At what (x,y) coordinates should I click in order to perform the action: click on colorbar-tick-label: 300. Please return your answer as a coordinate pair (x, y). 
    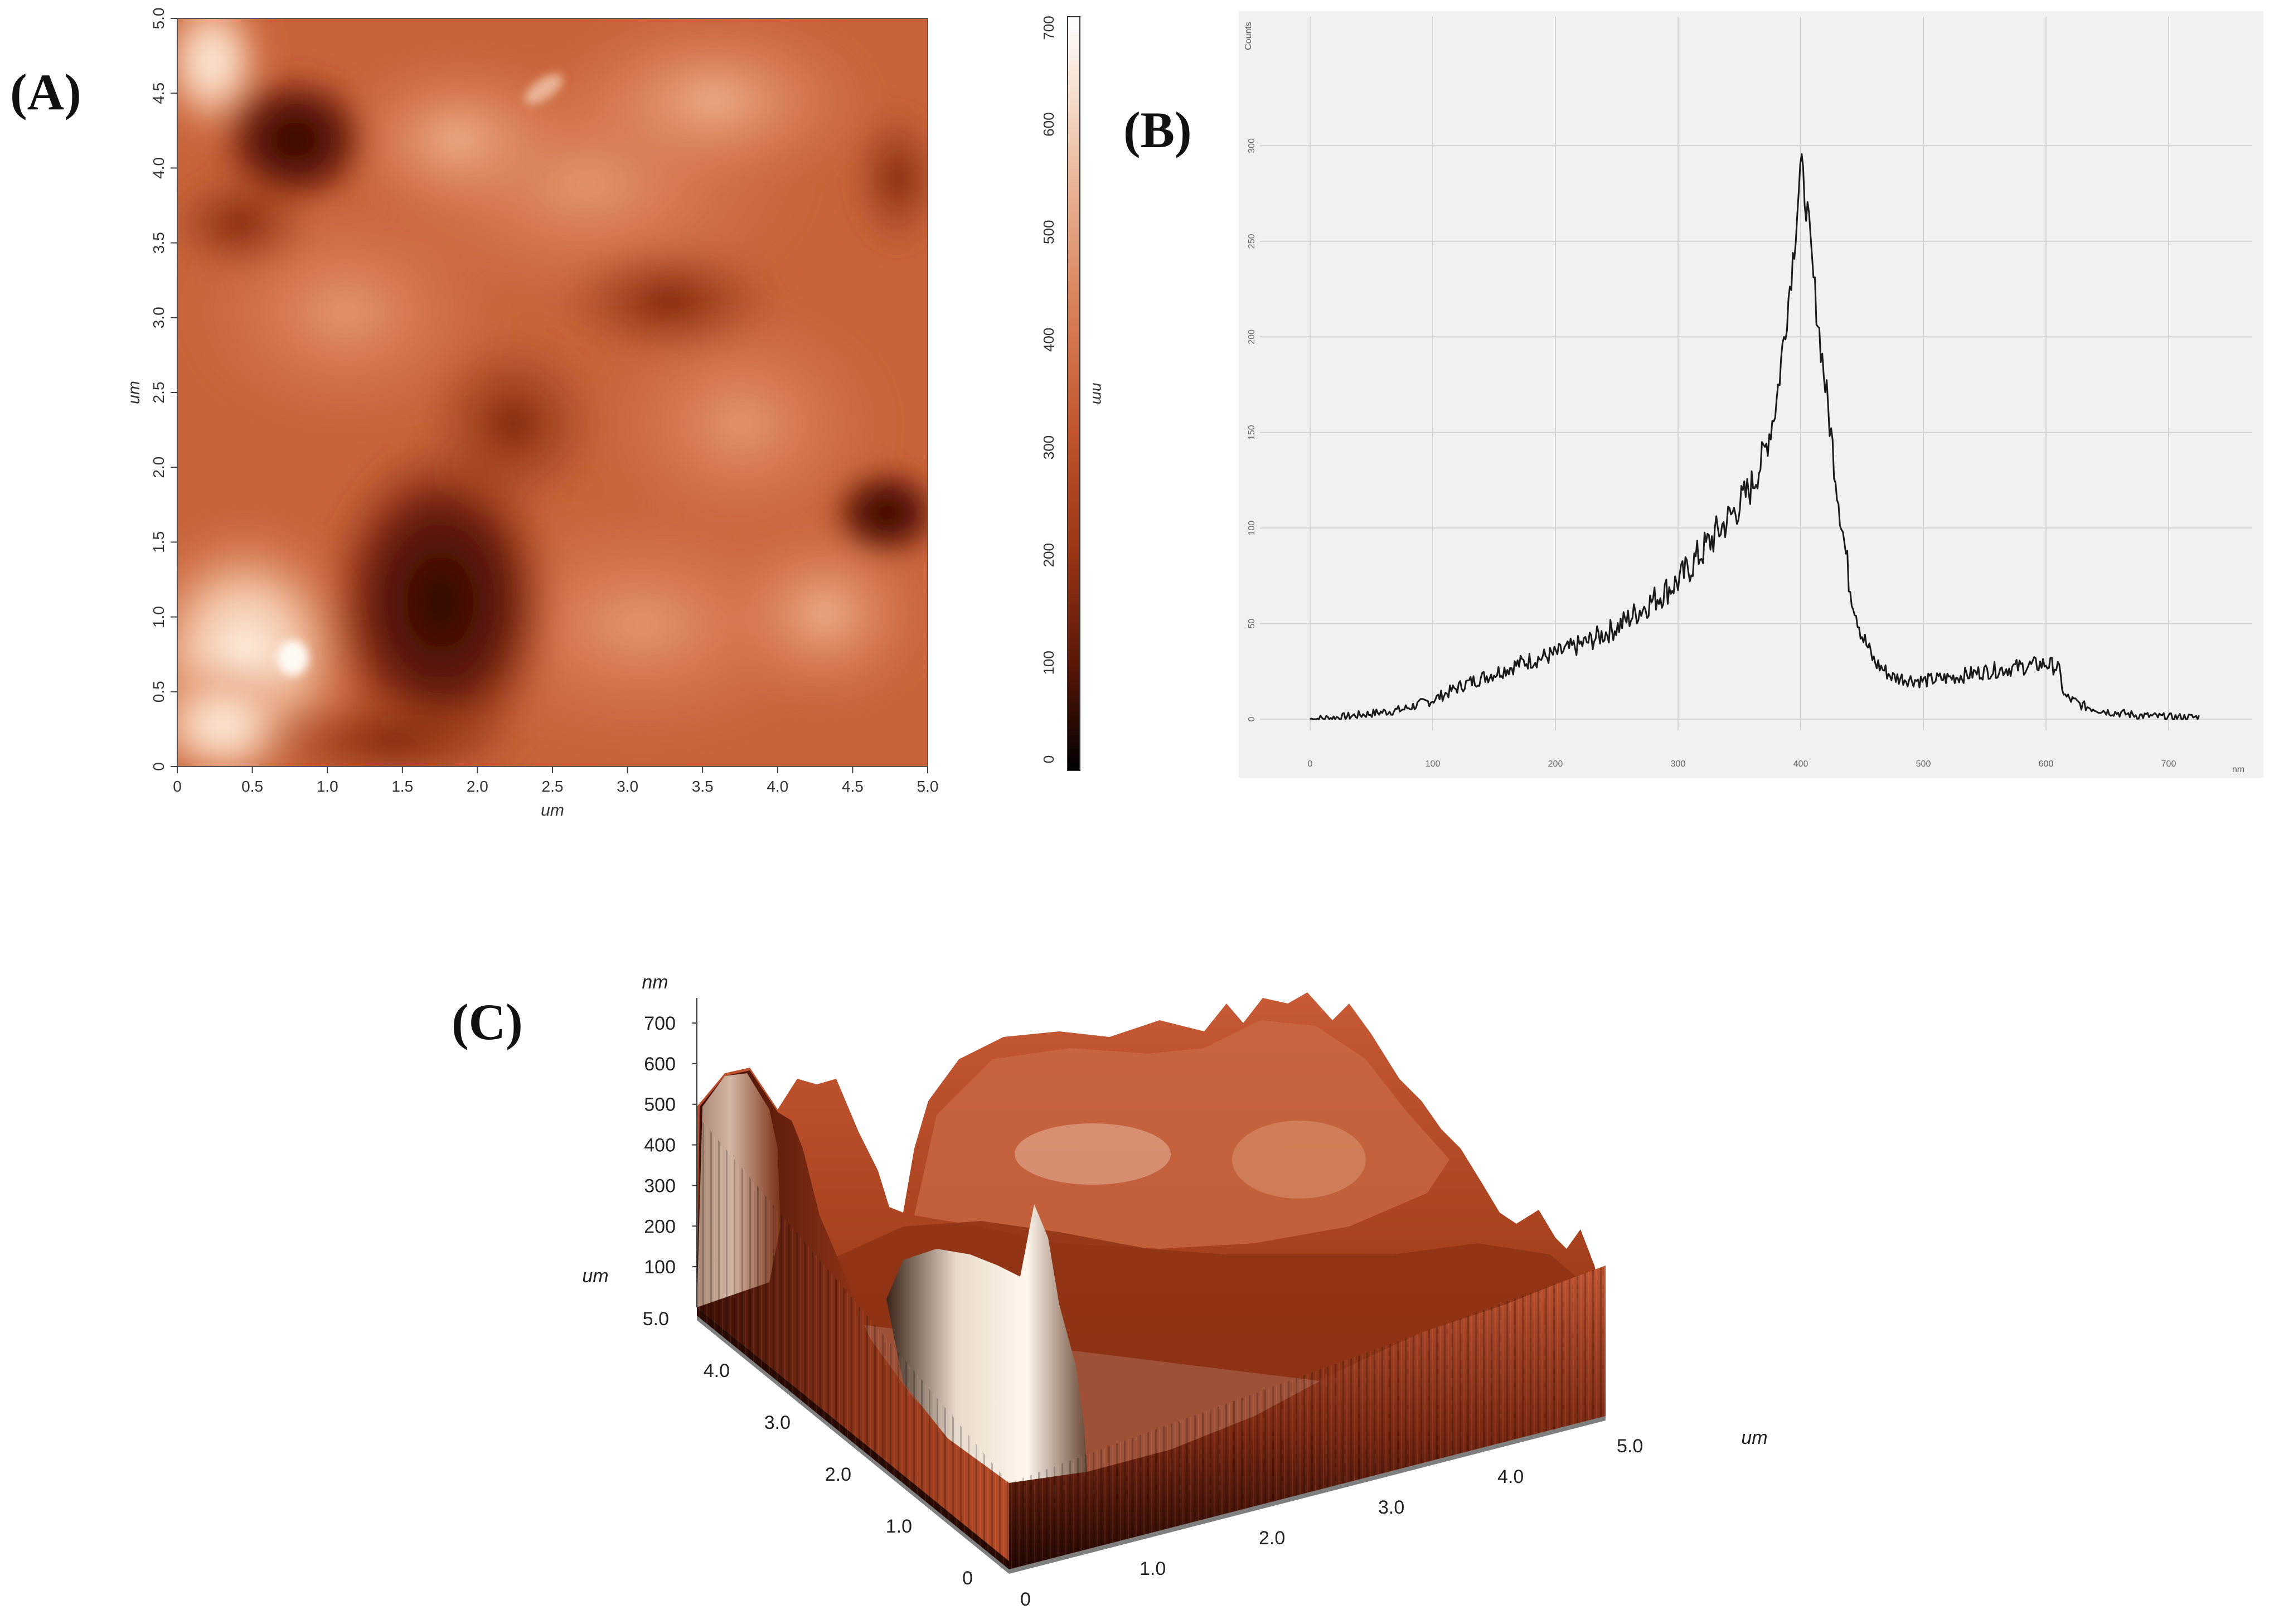
    Looking at the image, I should click on (1048, 447).